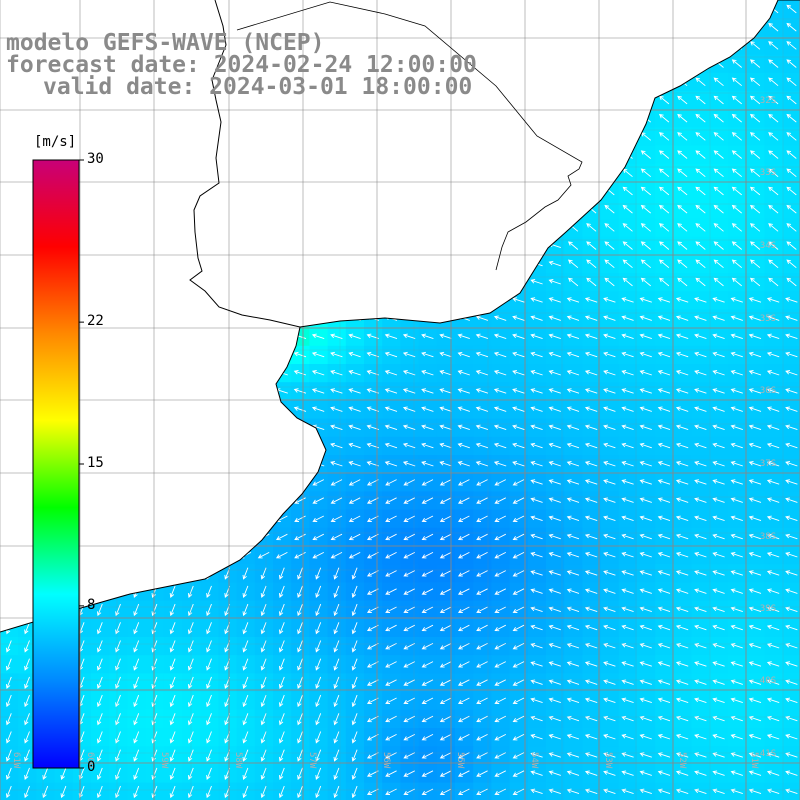 Image resolution: width=800 pixels, height=800 pixels. What do you see at coordinates (768, 101) in the screenshot?
I see `latitude-label: 32S` at bounding box center [768, 101].